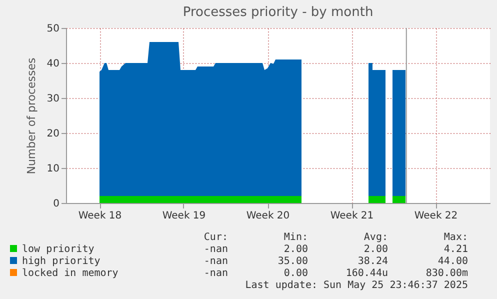  Describe the element at coordinates (372, 262) in the screenshot. I see `text: 38.24` at that location.